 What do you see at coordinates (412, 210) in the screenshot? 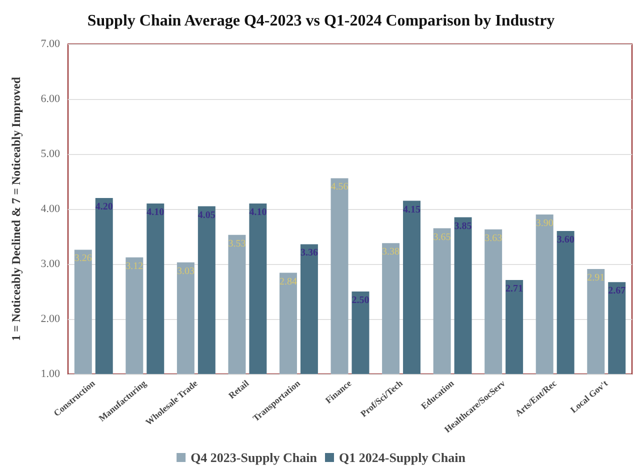
I see `text: 4.15` at bounding box center [412, 210].